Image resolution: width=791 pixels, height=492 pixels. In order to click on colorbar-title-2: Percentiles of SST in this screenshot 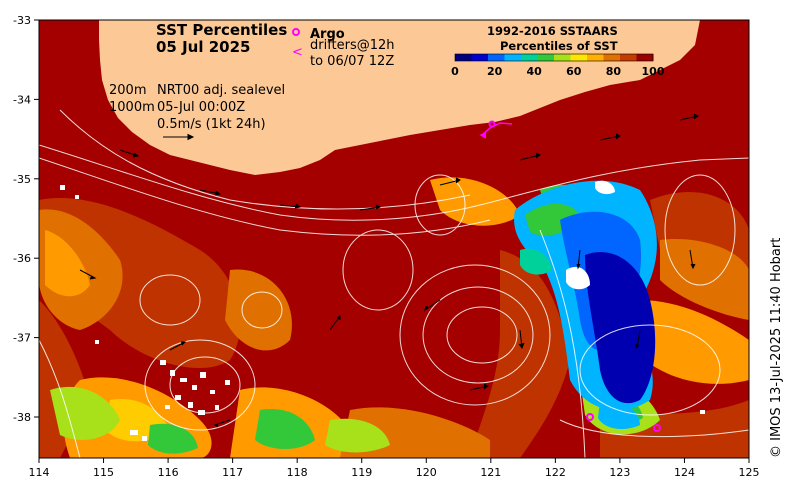, I will do `click(559, 46)`.